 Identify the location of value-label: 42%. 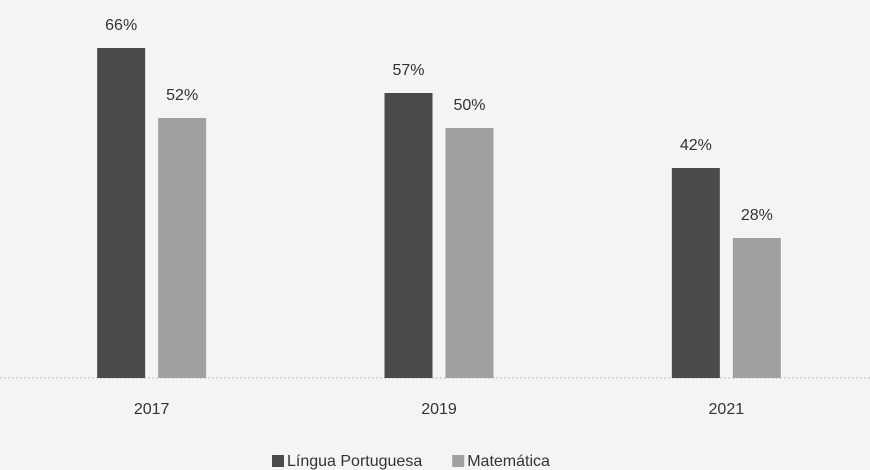
(696, 145).